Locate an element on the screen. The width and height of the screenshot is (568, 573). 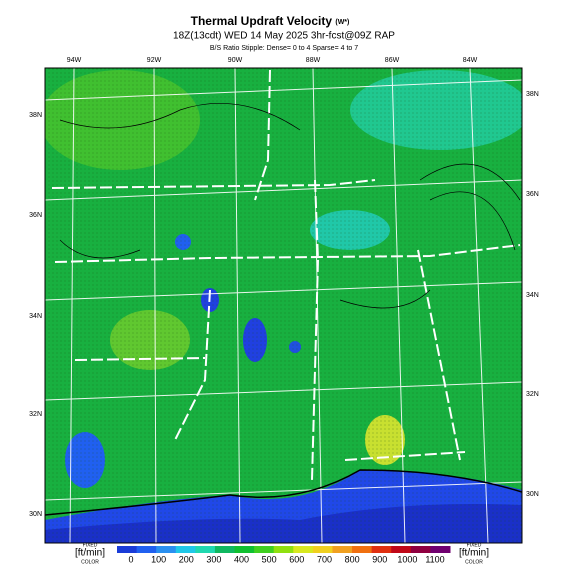
longitude-label: 88W is located at coordinates (313, 60).